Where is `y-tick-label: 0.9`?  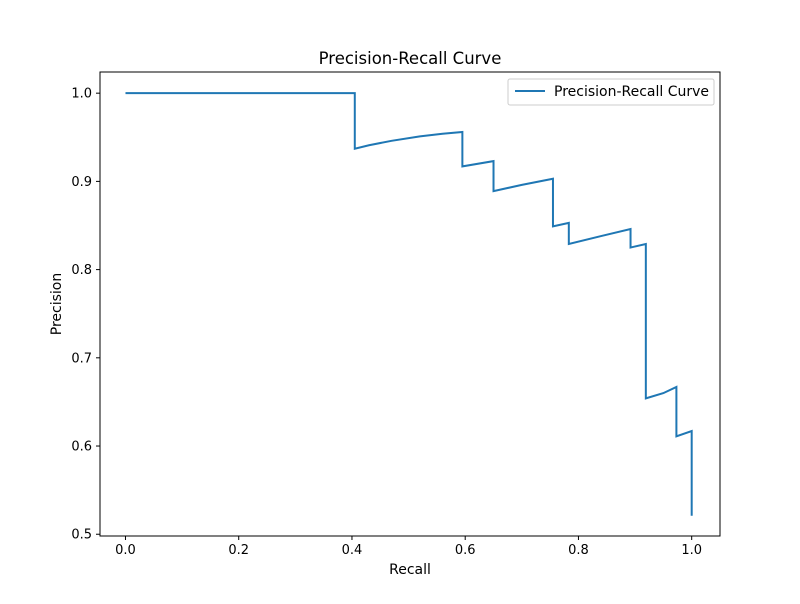 y-tick-label: 0.9 is located at coordinates (81, 182).